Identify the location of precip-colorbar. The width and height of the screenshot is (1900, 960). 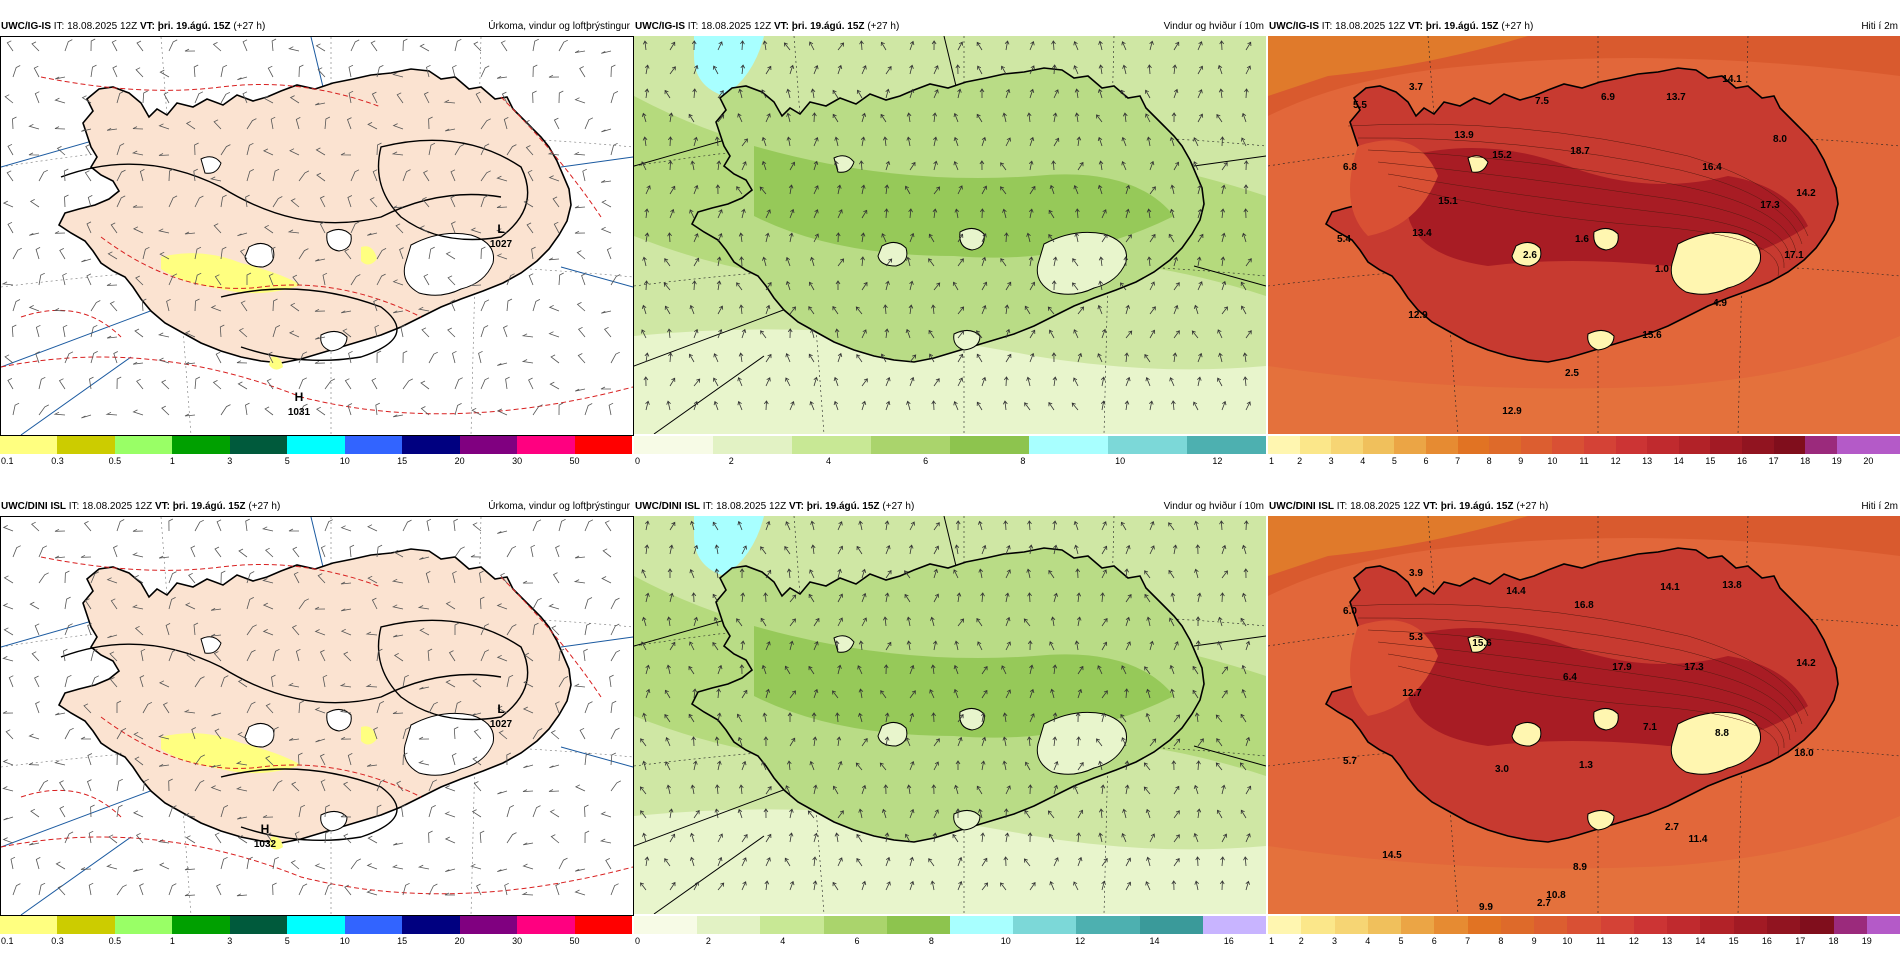
(316, 445).